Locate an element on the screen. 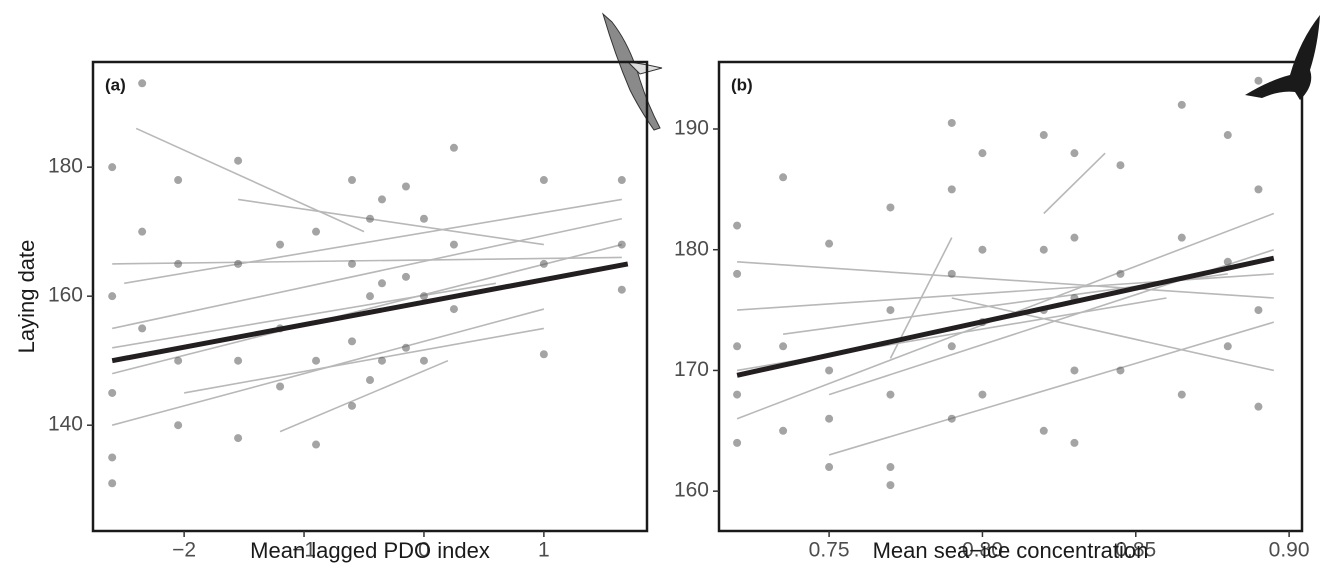  x-tick-label: −2 is located at coordinates (184, 550).